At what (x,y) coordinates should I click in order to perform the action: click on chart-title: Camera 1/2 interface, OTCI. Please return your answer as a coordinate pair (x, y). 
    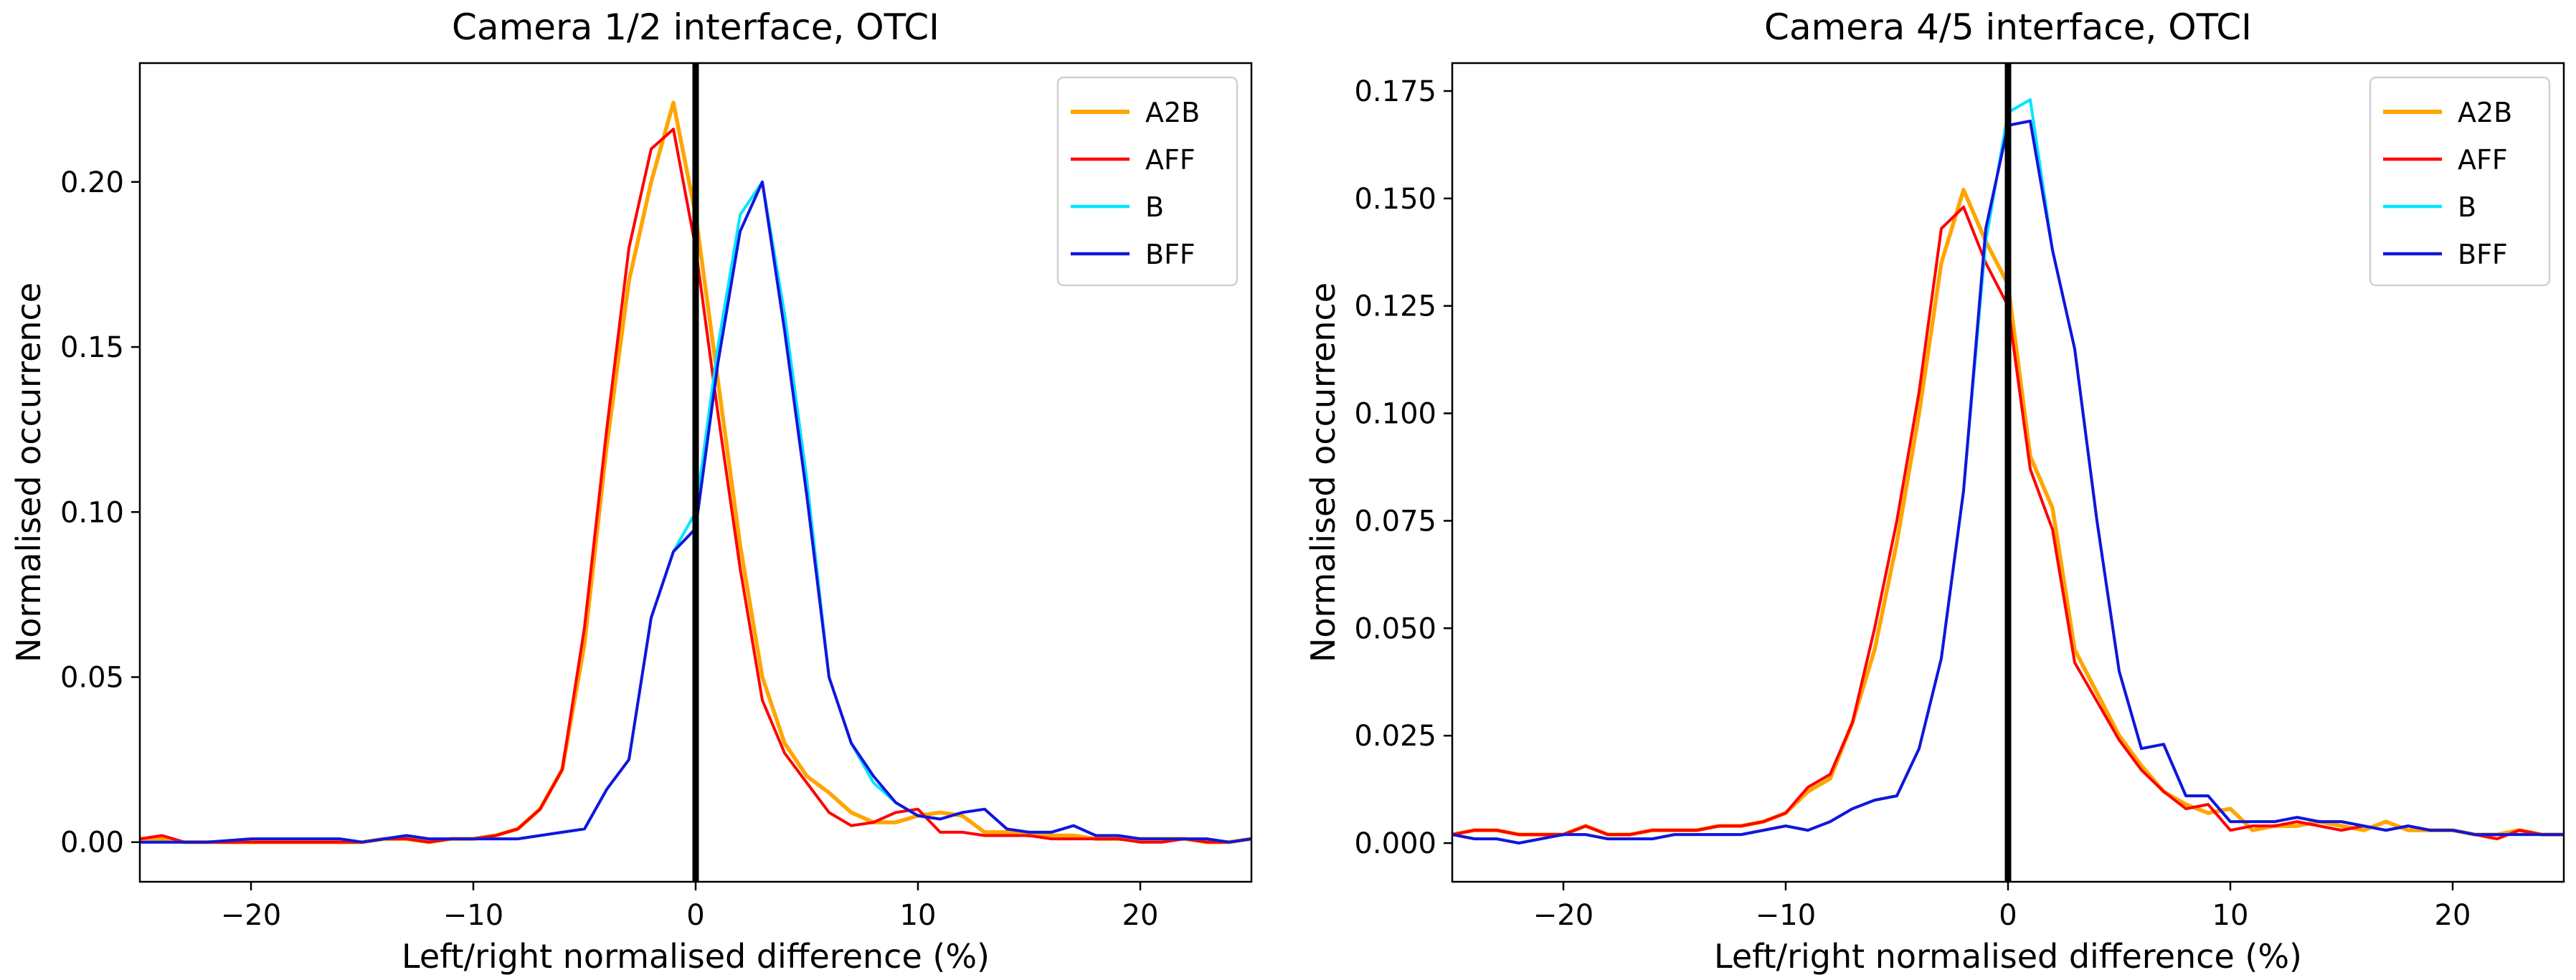
    Looking at the image, I should click on (695, 27).